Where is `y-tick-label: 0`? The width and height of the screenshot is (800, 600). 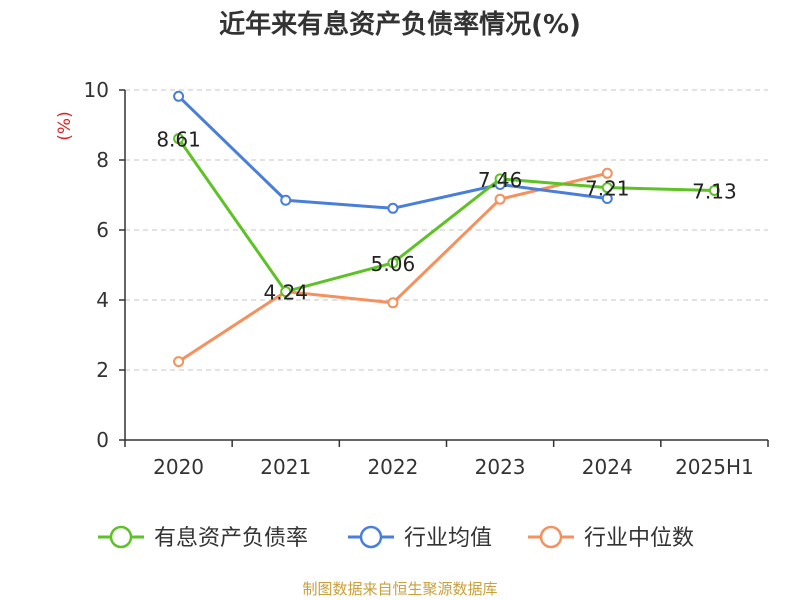
y-tick-label: 0 is located at coordinates (102, 440).